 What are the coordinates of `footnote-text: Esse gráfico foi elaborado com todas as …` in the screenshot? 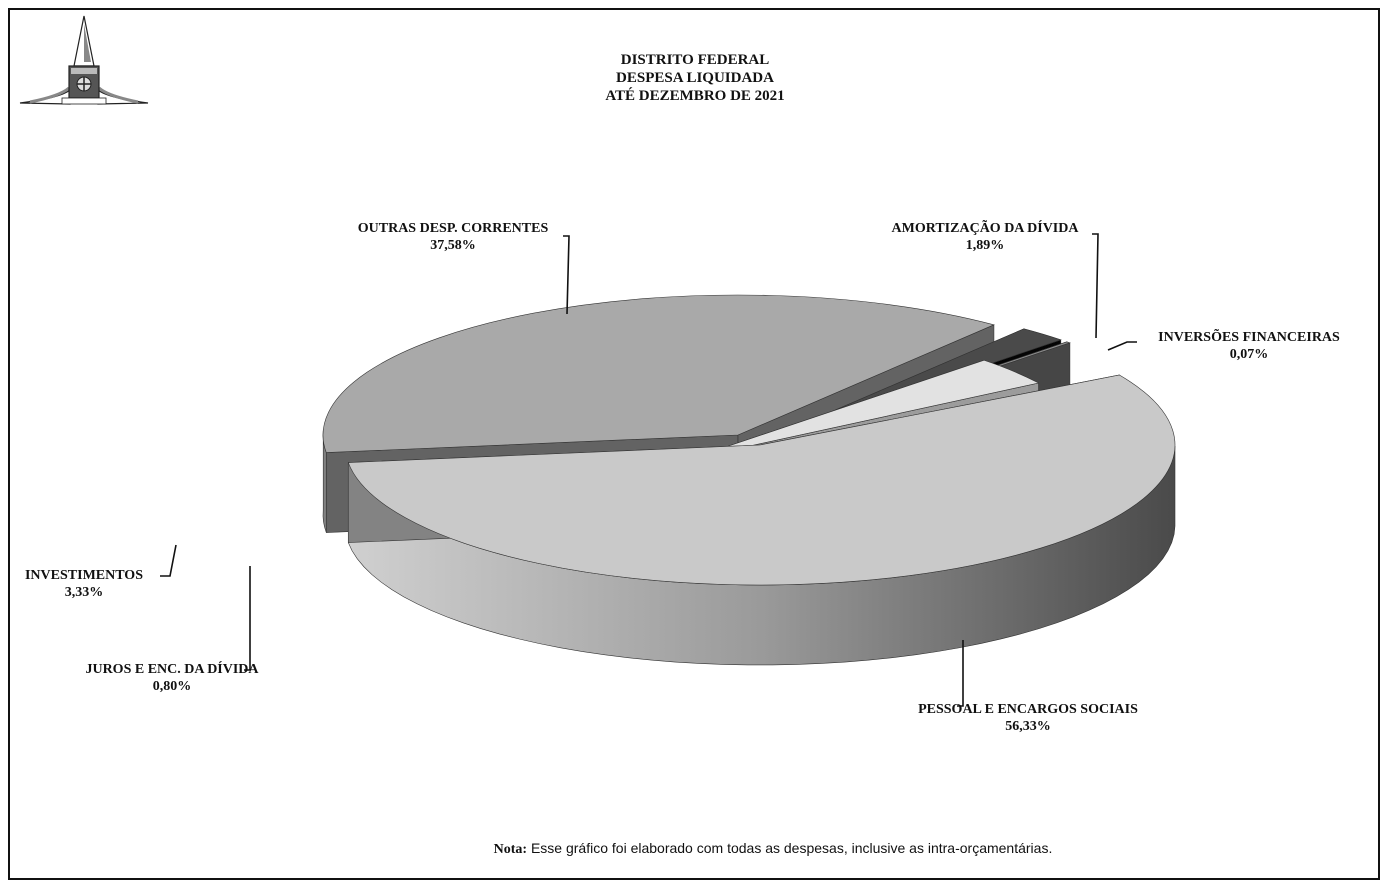 It's located at (790, 848).